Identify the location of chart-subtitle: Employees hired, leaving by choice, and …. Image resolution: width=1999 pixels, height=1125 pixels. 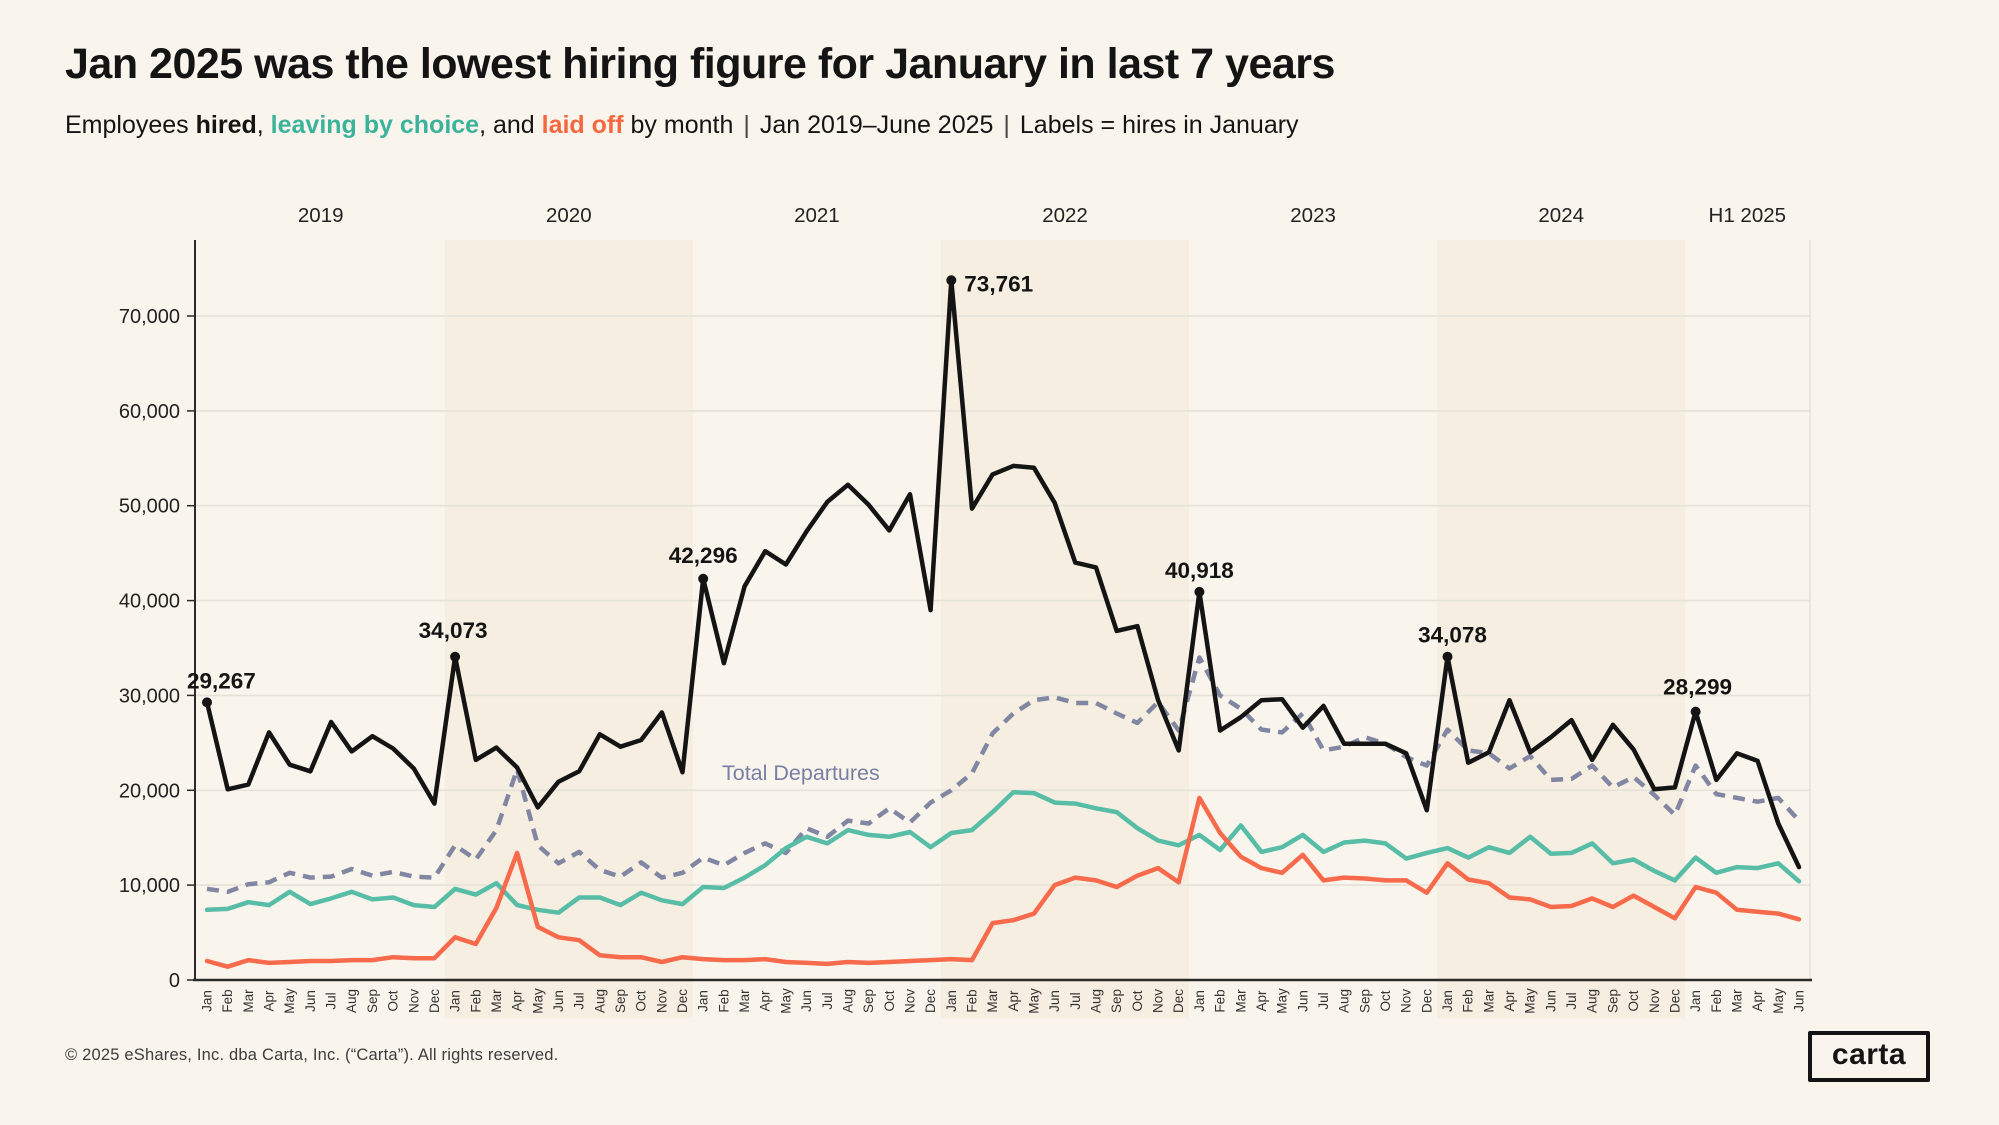
(1000, 125).